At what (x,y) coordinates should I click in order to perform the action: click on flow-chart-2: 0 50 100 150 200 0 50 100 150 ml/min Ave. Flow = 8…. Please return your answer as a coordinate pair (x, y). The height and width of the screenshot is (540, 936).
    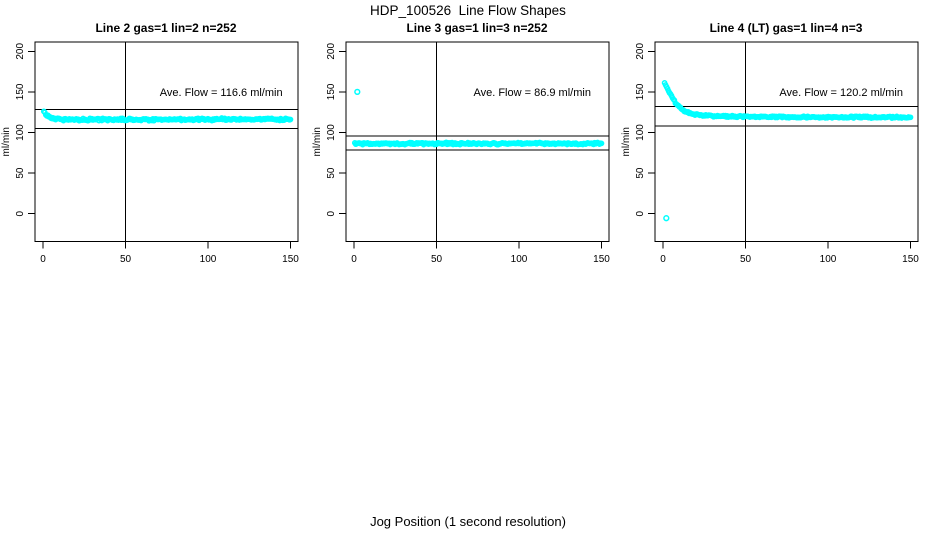
    Looking at the image, I should click on (461, 153).